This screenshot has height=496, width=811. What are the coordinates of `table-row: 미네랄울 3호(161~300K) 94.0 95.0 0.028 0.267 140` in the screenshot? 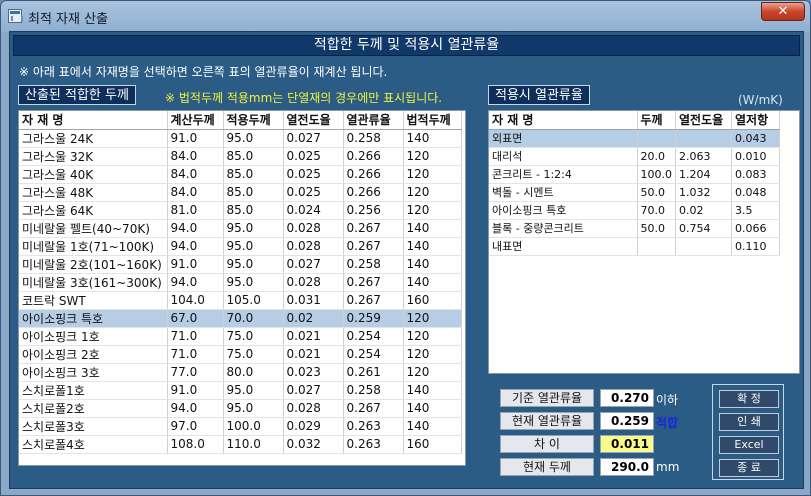 It's located at (240, 282).